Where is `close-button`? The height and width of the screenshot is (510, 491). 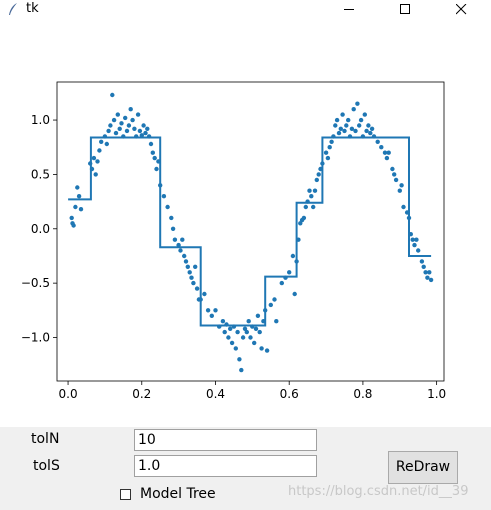
close-button is located at coordinates (461, 10).